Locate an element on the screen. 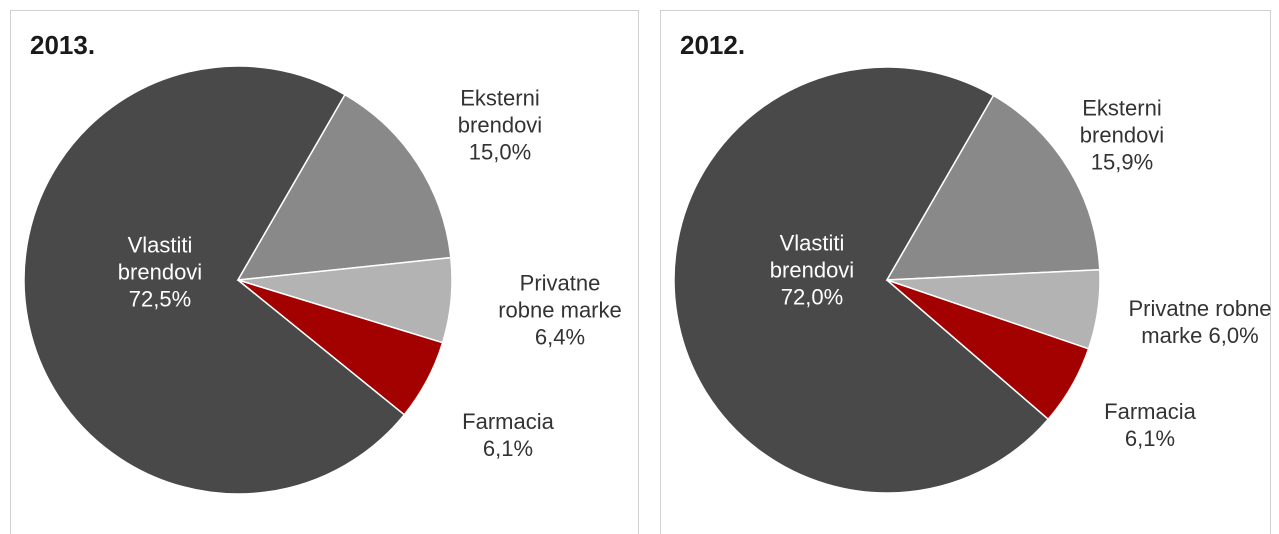  value-label: 72,0% is located at coordinates (812, 297).